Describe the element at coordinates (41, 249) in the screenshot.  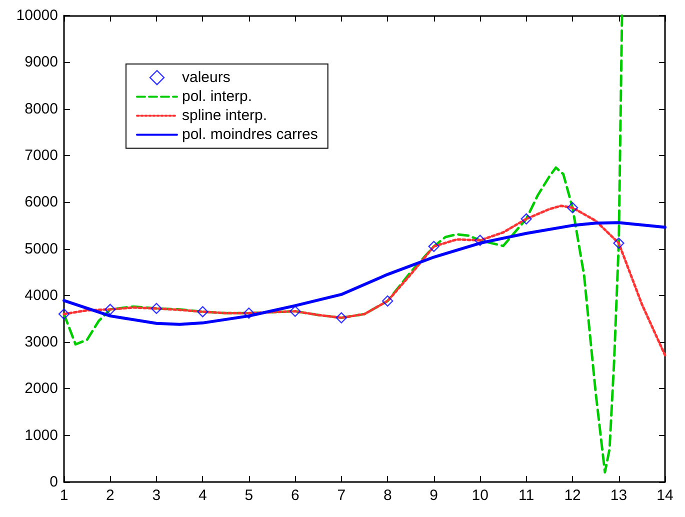
I see `y-tick-label: 5000` at that location.